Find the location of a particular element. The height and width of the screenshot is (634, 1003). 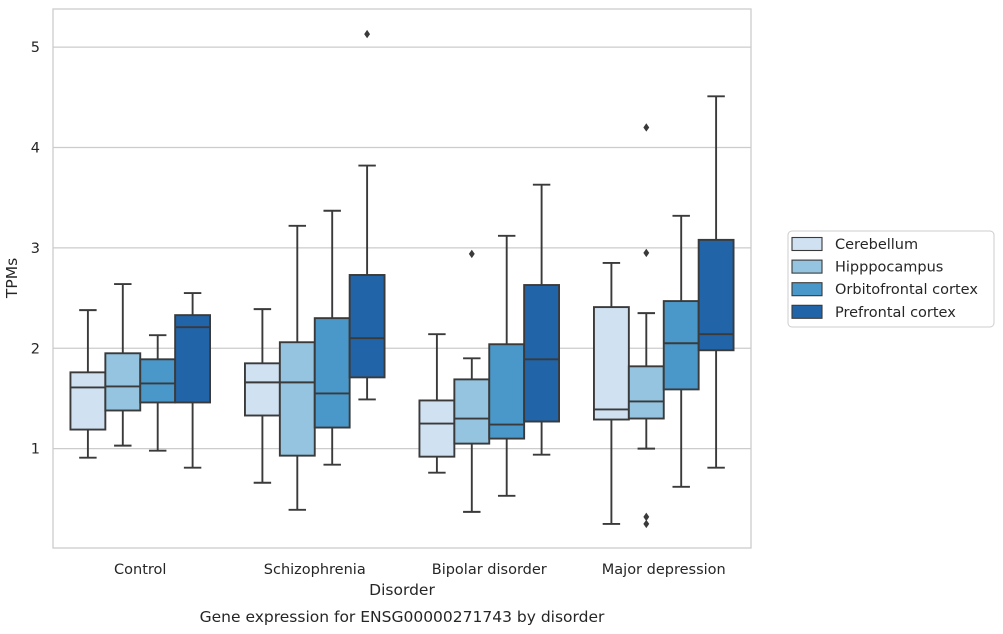

y-tick-label: 5 is located at coordinates (35, 48).